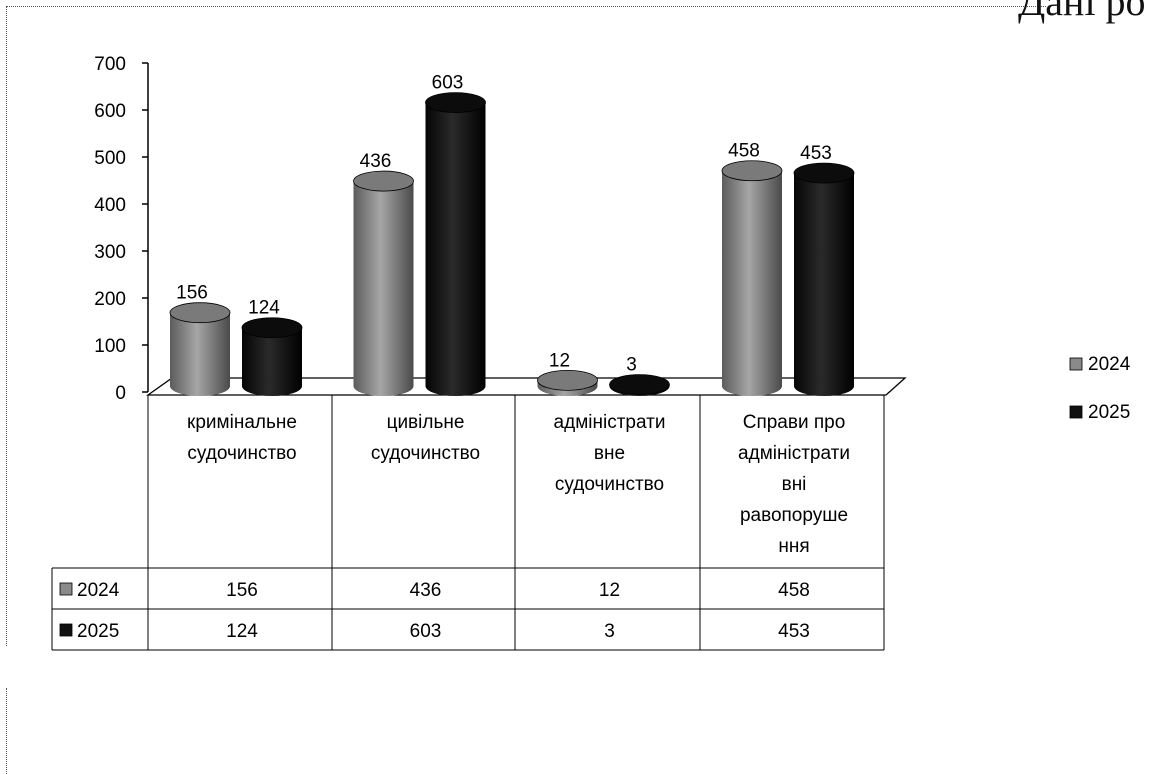 The width and height of the screenshot is (1162, 774). I want to click on x-tick-label: равопоруше, so click(794, 515).